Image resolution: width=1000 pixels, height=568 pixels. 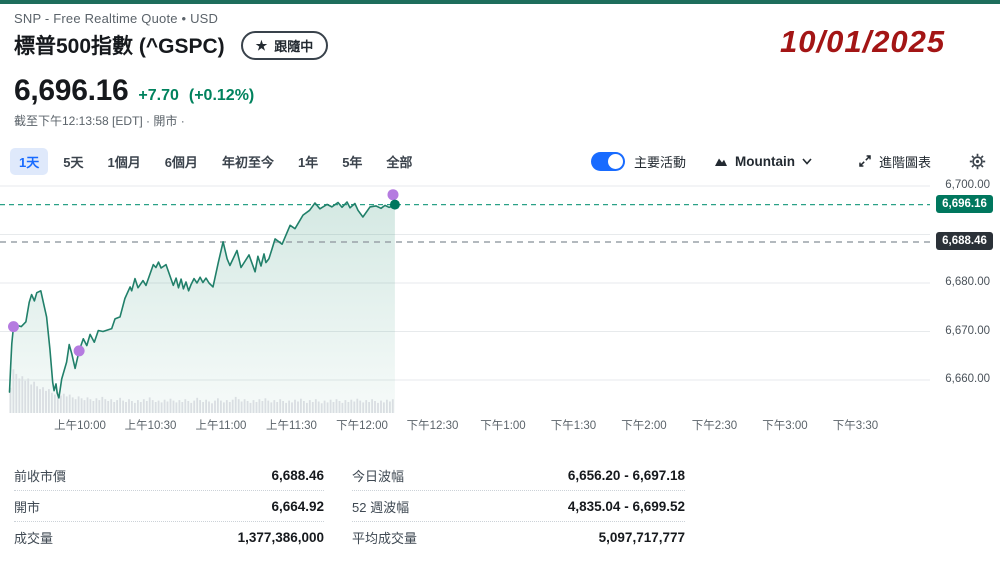 What do you see at coordinates (964, 240) in the screenshot?
I see `previous-close-badge: 6,688.46` at bounding box center [964, 240].